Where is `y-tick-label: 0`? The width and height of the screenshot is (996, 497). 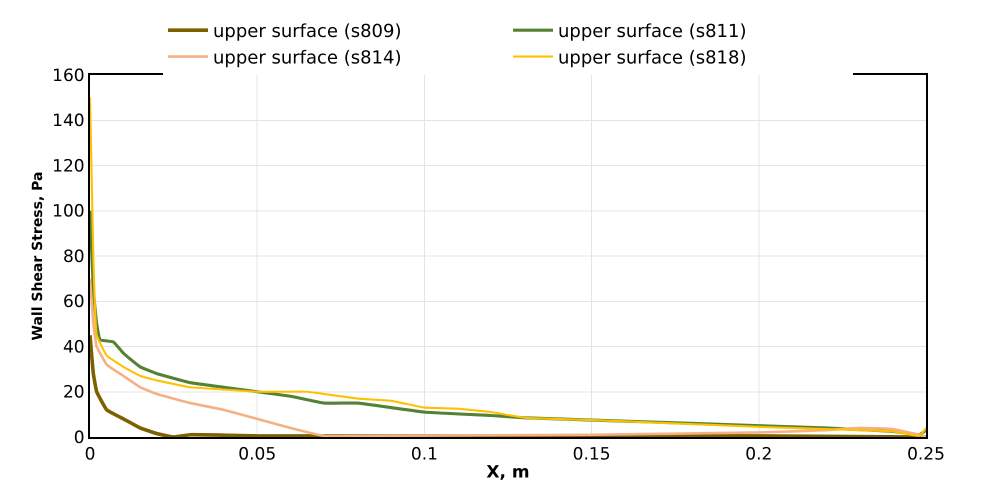
y-tick-label: 0 is located at coordinates (79, 438).